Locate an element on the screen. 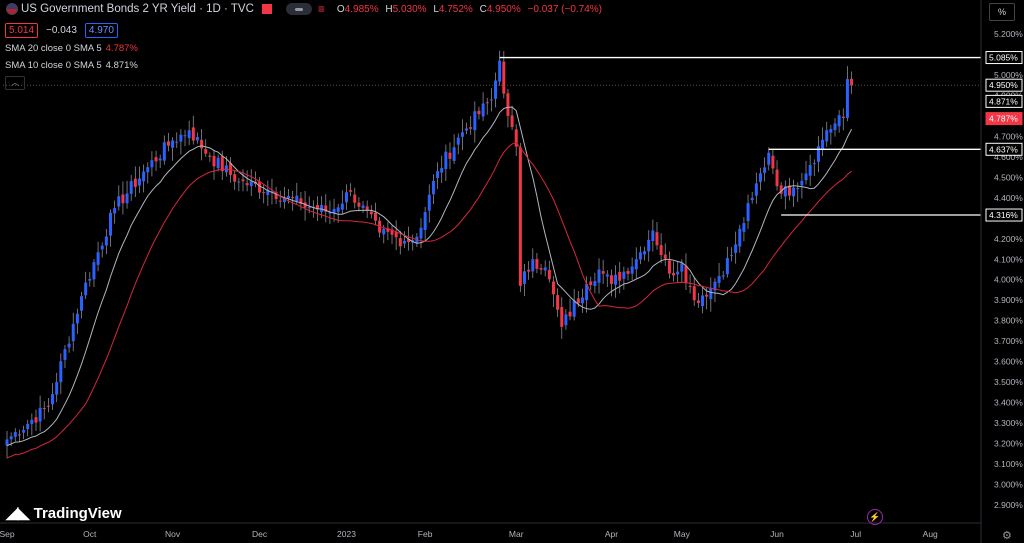  alert-icon is located at coordinates (266, 9).